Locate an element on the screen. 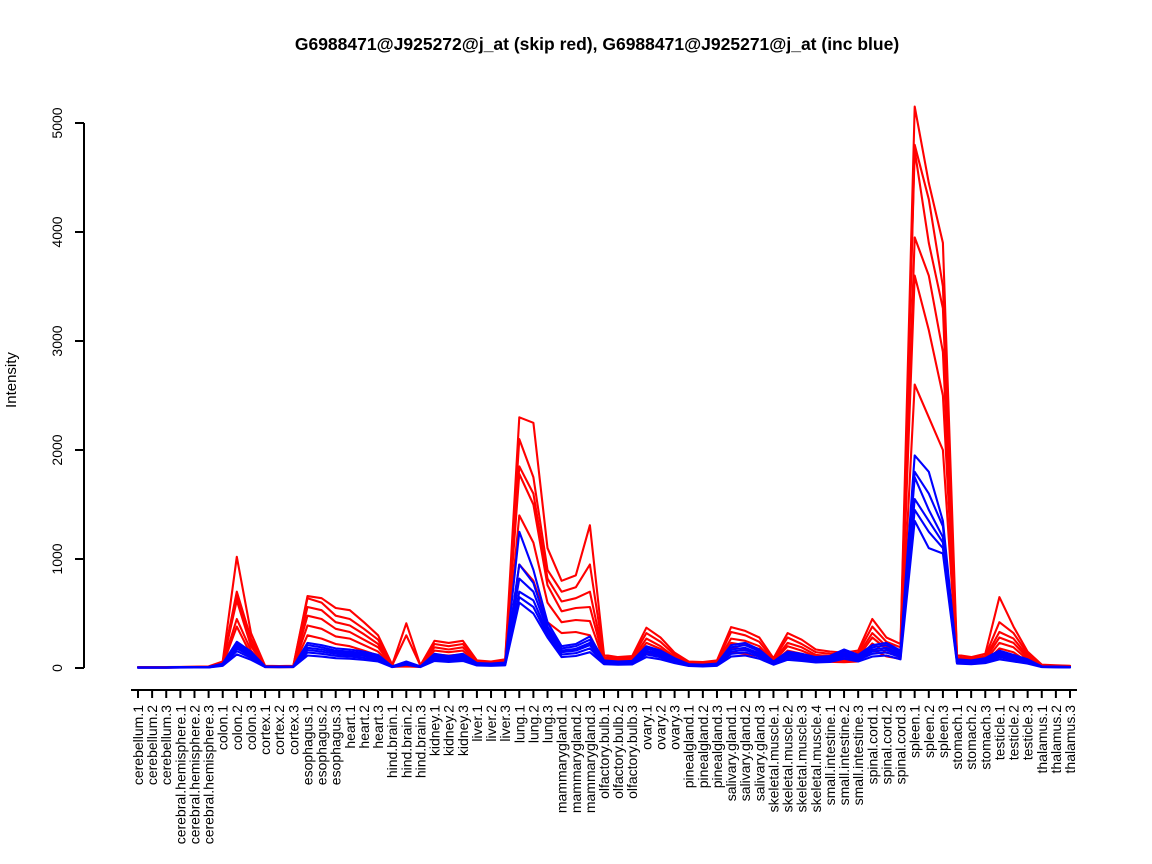 Image resolution: width=1152 pixels, height=864 pixels. x-tick-label: salivary.gland.3 is located at coordinates (759, 753).